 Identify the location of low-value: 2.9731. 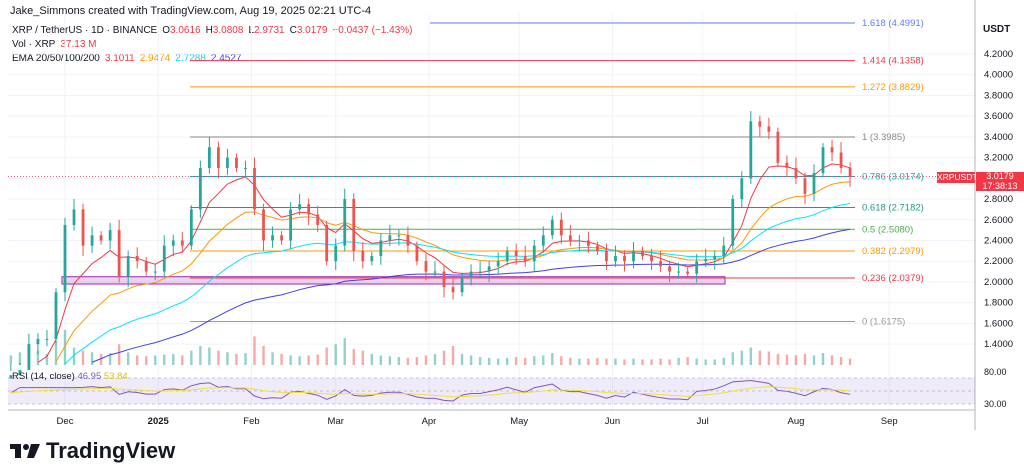
(269, 30).